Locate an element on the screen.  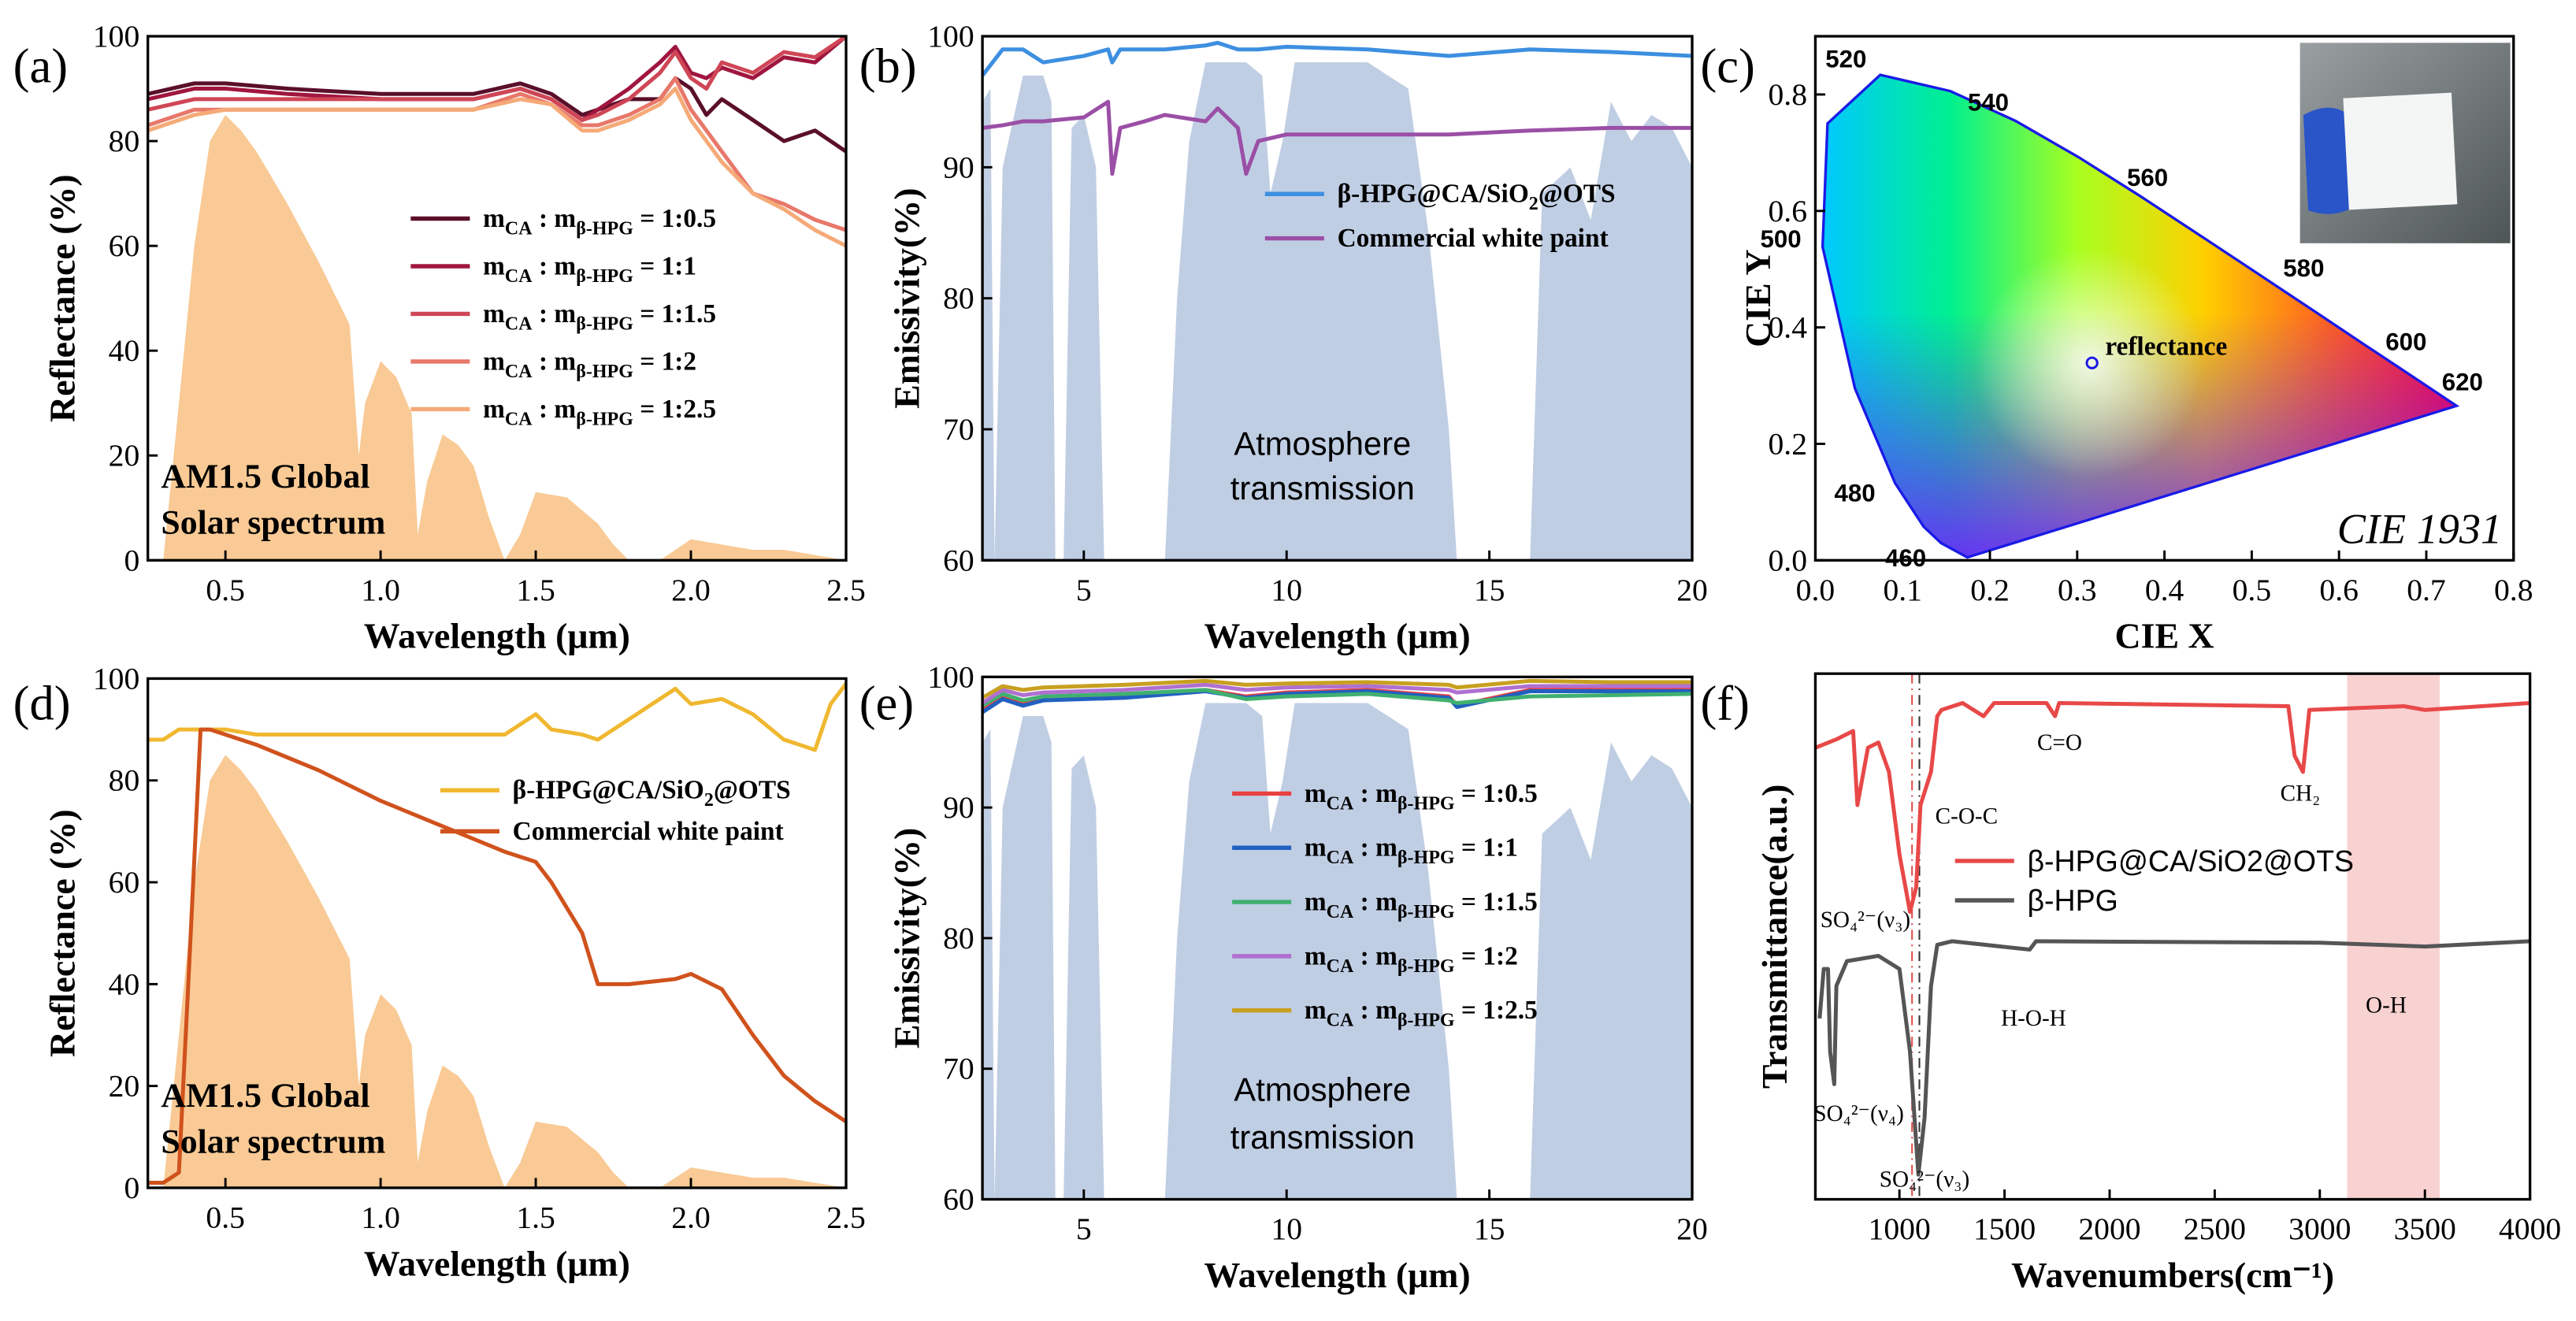
x-tick-label: 3500 is located at coordinates (2425, 1229).